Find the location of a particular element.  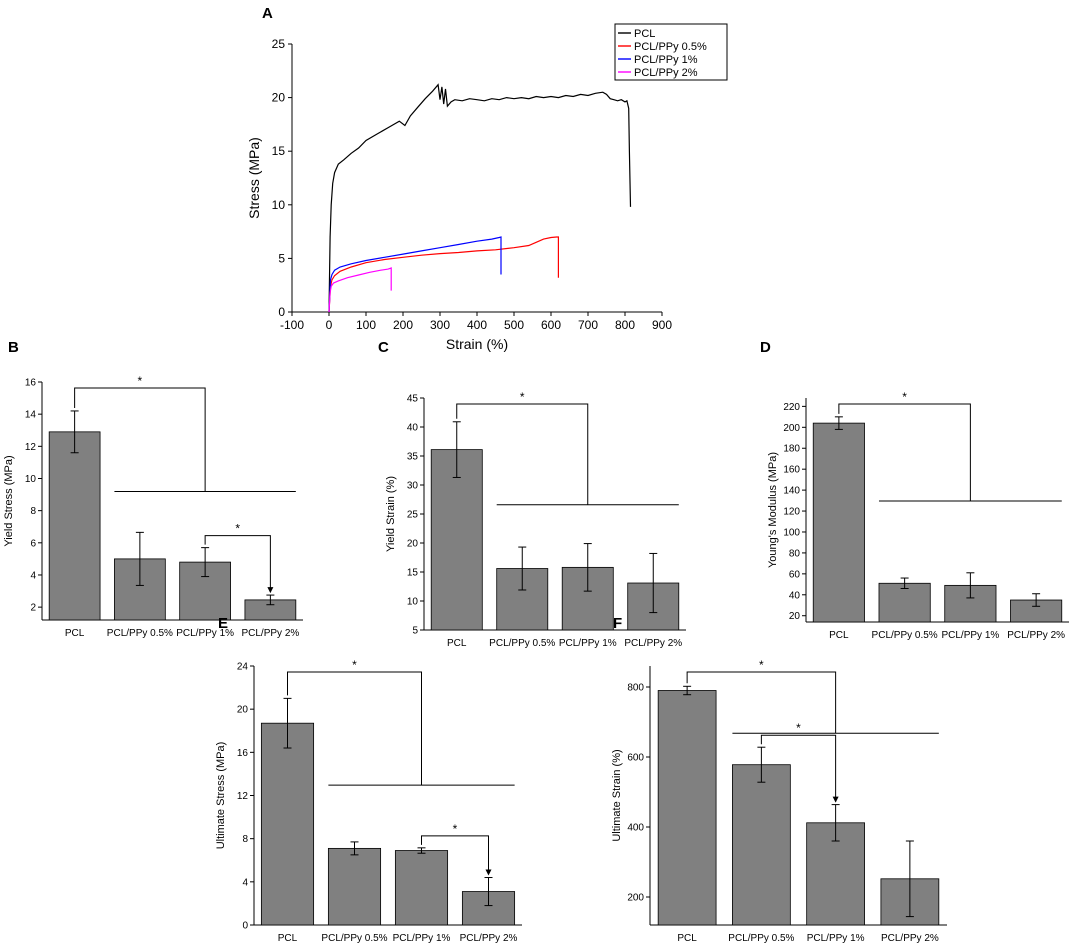

y-tick-label: 800 is located at coordinates (635, 688).